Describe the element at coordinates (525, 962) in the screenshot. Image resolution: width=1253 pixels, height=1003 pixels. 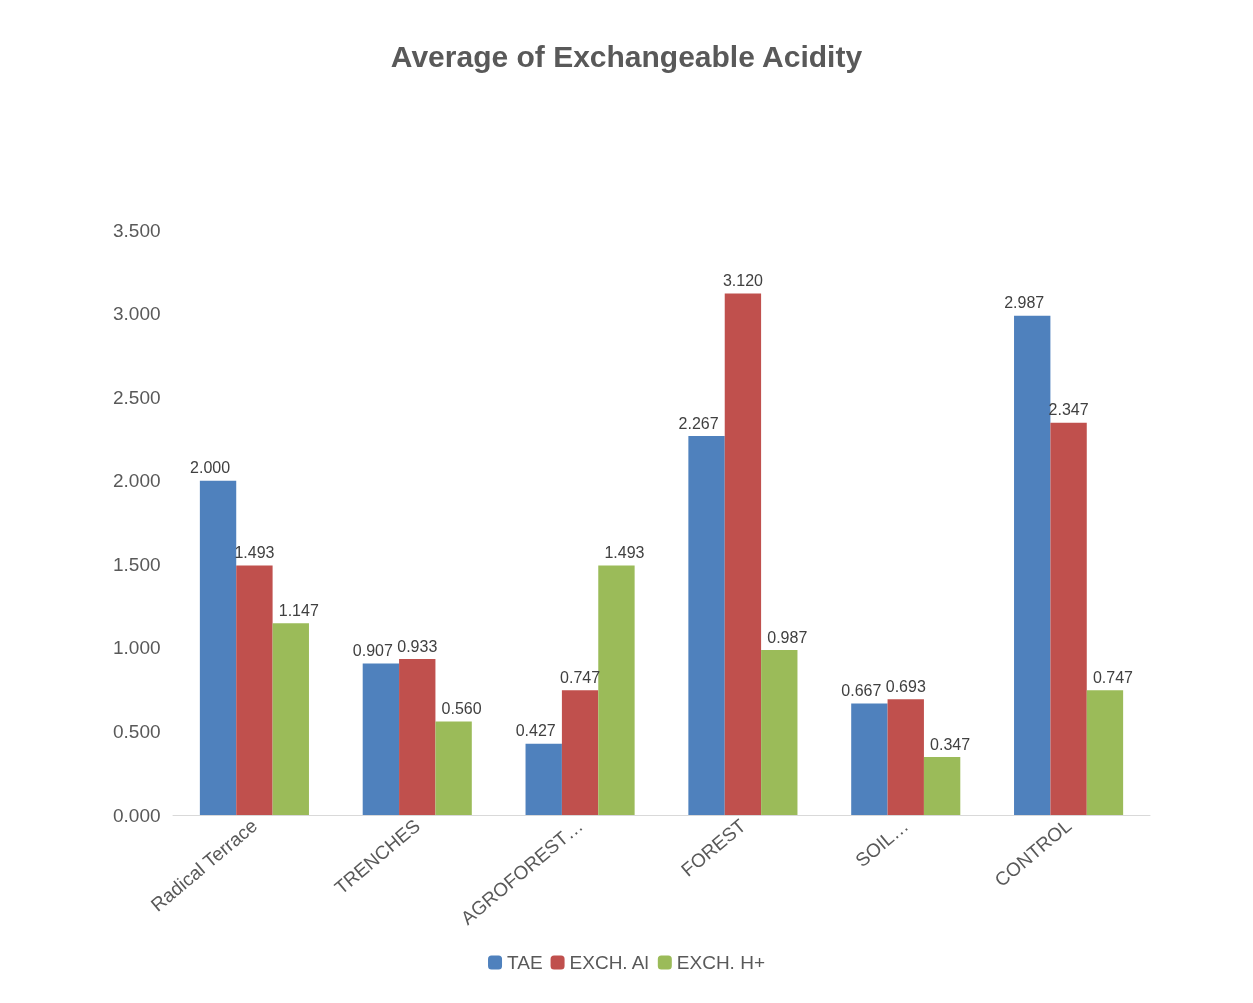
I see `legend-label: TAE` at that location.